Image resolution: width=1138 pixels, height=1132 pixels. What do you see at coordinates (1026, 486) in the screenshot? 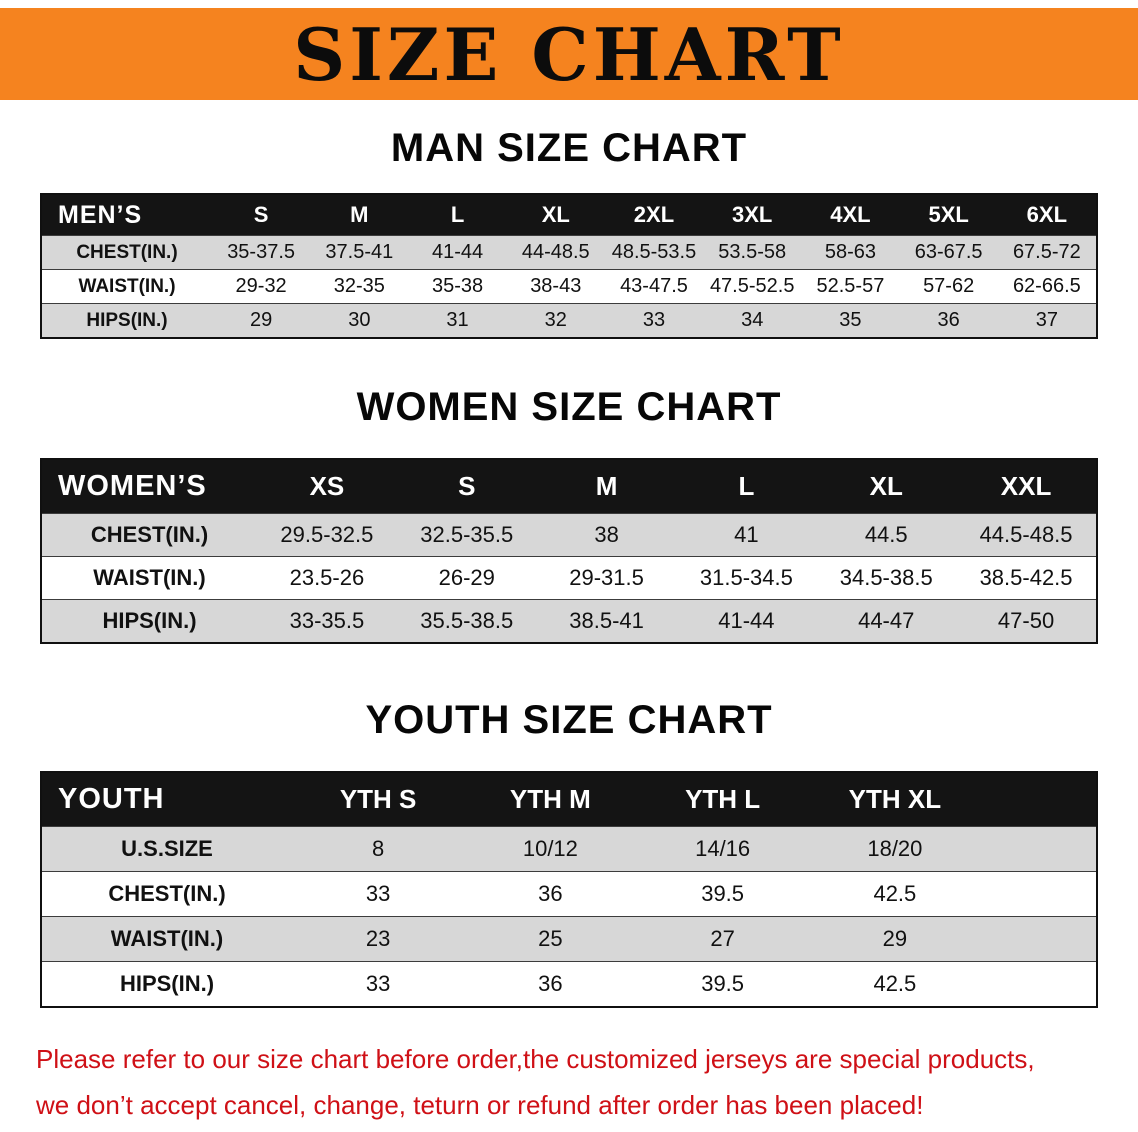
I see `size-column-header: XXL` at bounding box center [1026, 486].